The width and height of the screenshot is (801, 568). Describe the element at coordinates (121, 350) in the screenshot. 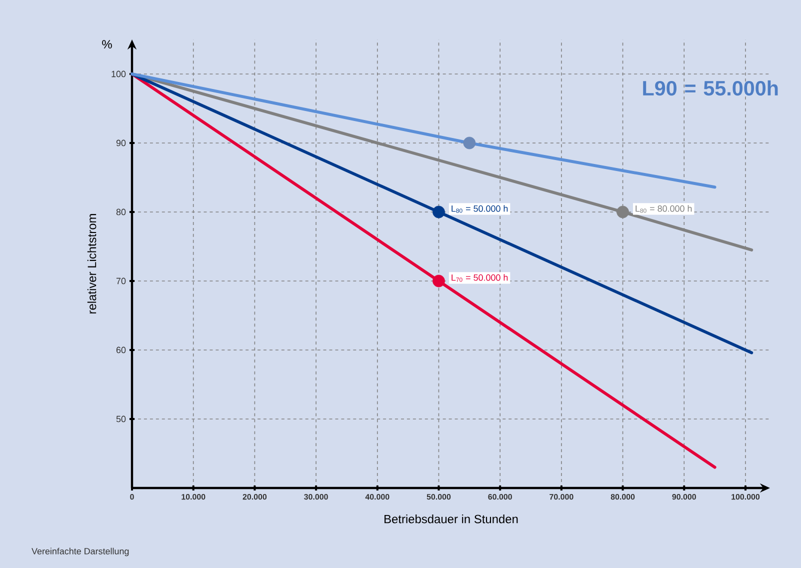

I see `y-tick-label: 60` at that location.